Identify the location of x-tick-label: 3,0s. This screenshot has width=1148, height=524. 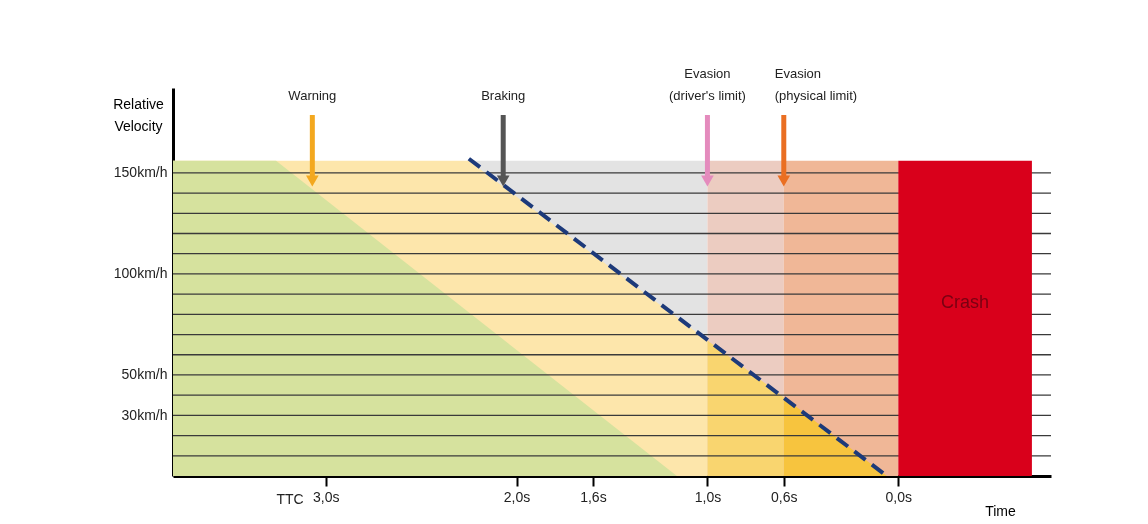
(326, 496).